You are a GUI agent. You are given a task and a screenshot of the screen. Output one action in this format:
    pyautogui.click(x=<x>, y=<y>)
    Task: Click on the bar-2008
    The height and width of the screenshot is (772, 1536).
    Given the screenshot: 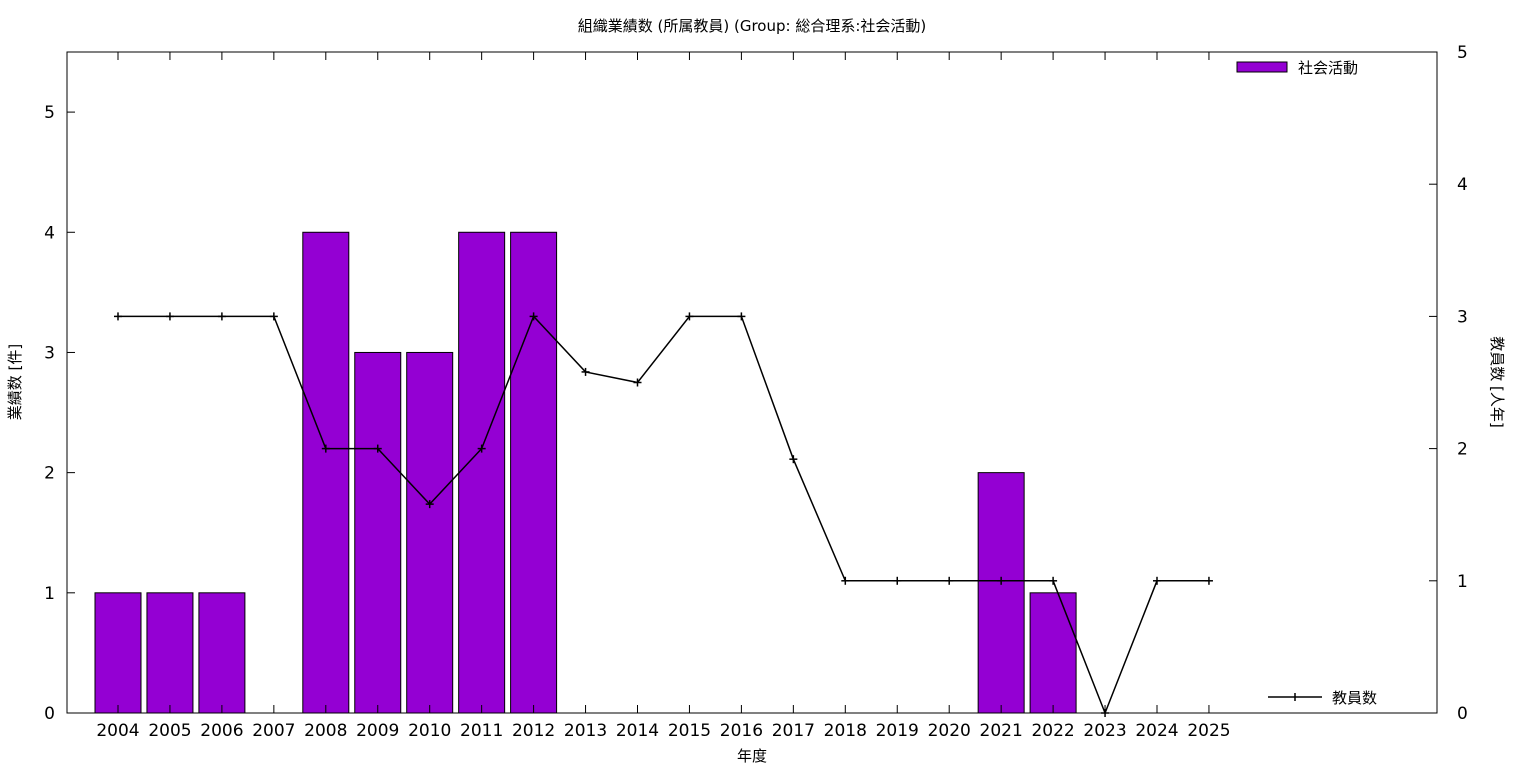 What is the action you would take?
    pyautogui.click(x=326, y=472)
    